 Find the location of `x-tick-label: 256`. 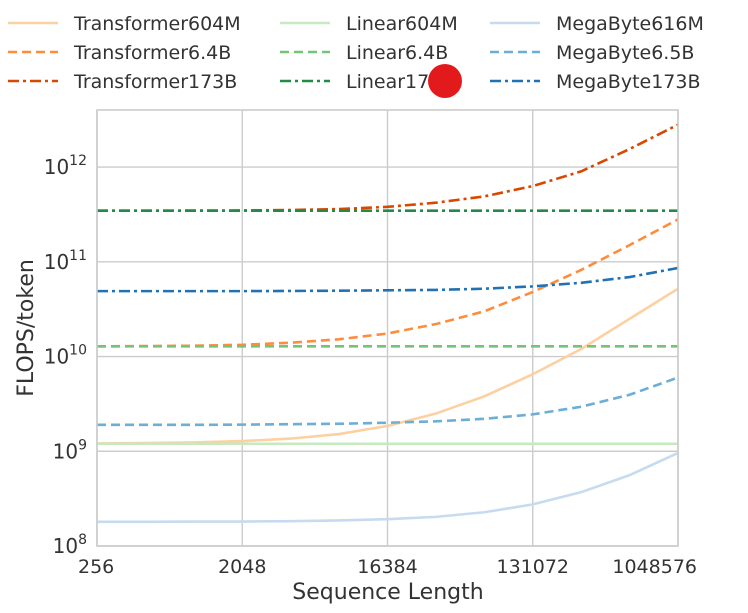

x-tick-label: 256 is located at coordinates (96, 567).